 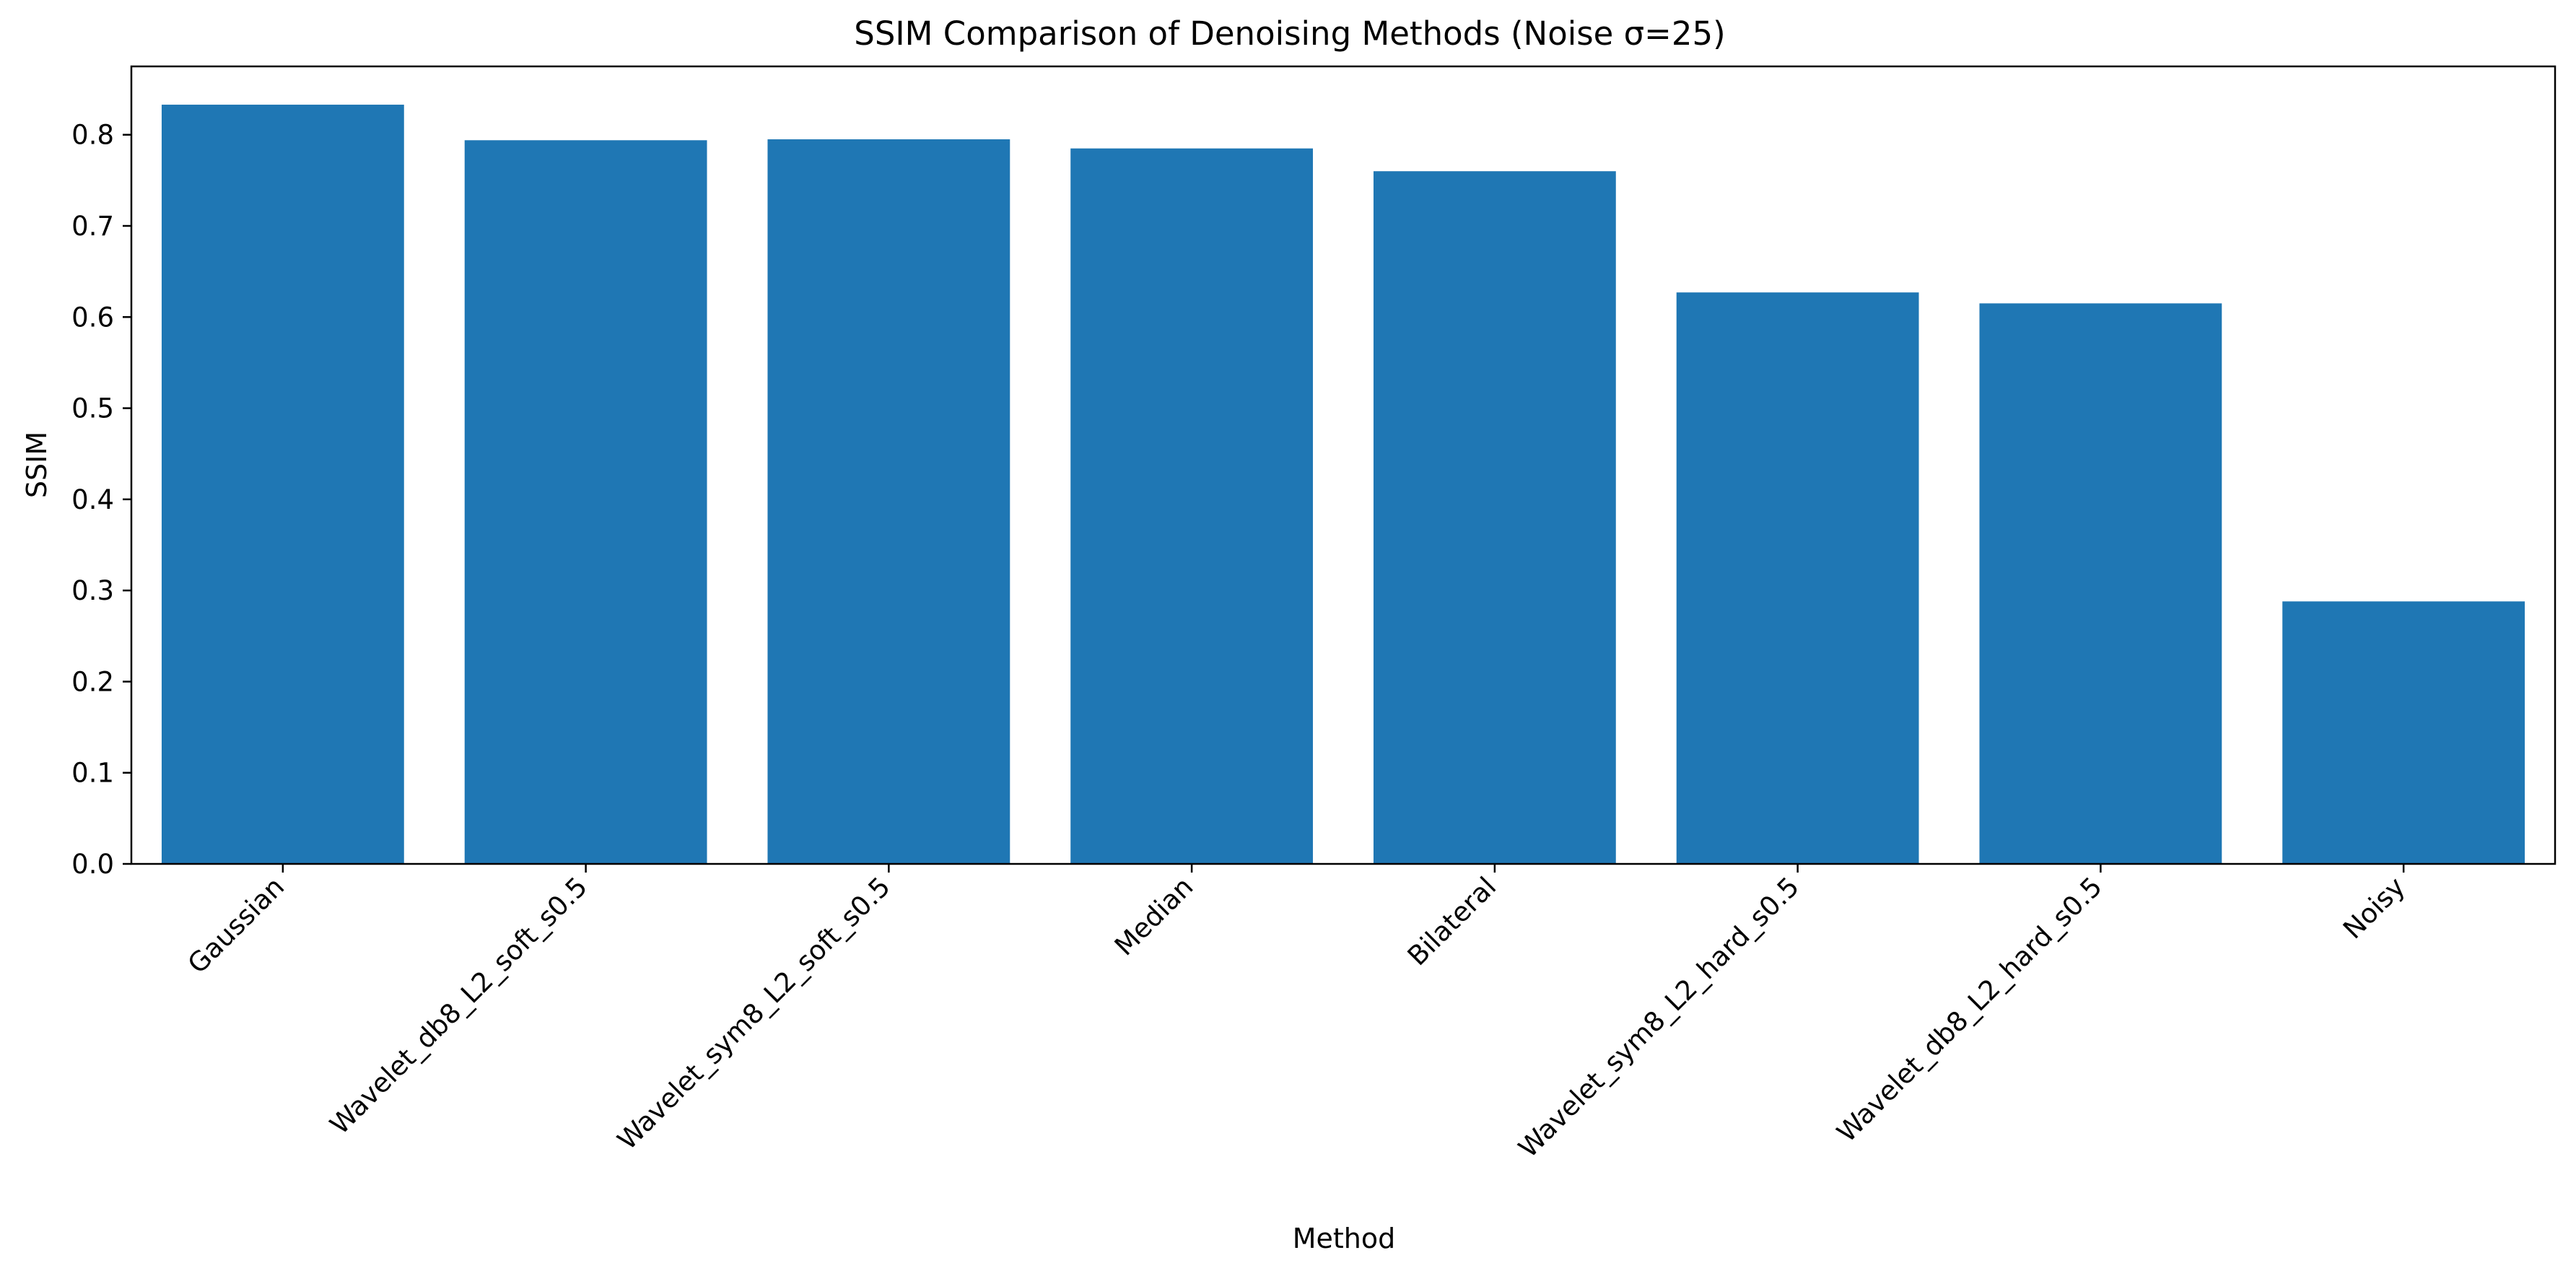 I want to click on y-tick-label: 0.7, so click(x=92, y=226).